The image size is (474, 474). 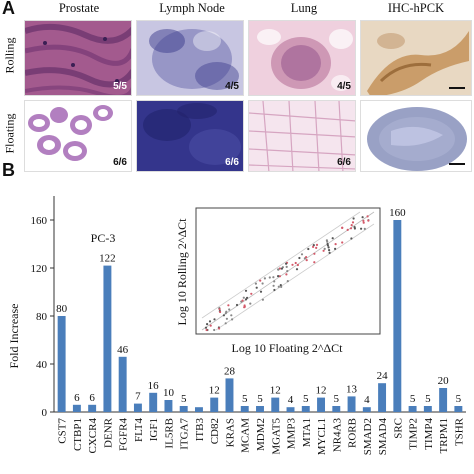 What do you see at coordinates (336, 409) in the screenshot?
I see `bar-nr4a3` at bounding box center [336, 409].